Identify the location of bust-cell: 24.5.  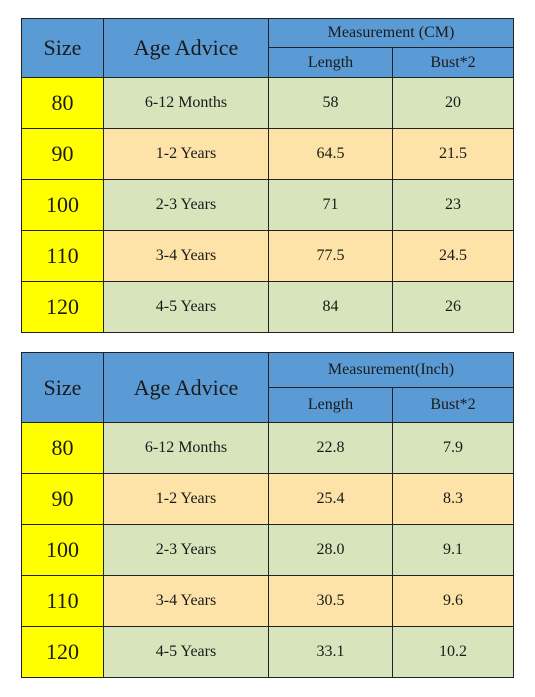
(453, 256).